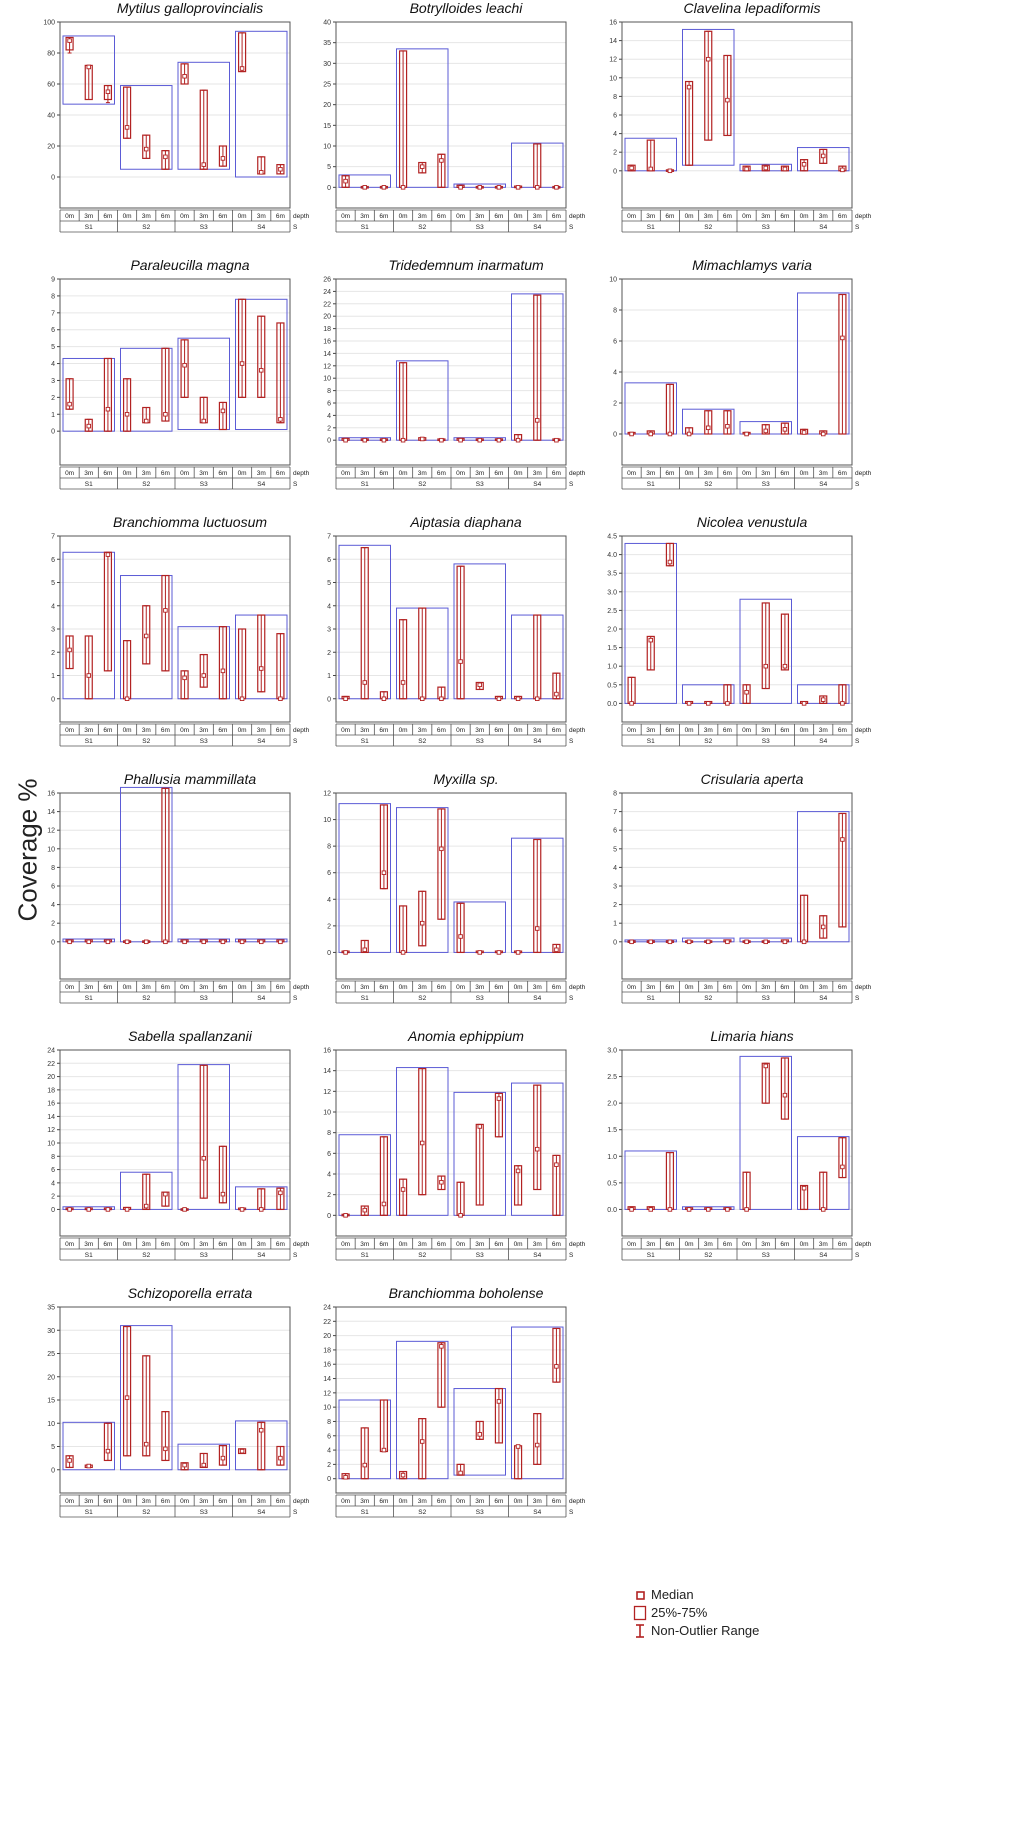 The image size is (1020, 1847). Describe the element at coordinates (364, 878) in the screenshot. I see `site-box` at that location.